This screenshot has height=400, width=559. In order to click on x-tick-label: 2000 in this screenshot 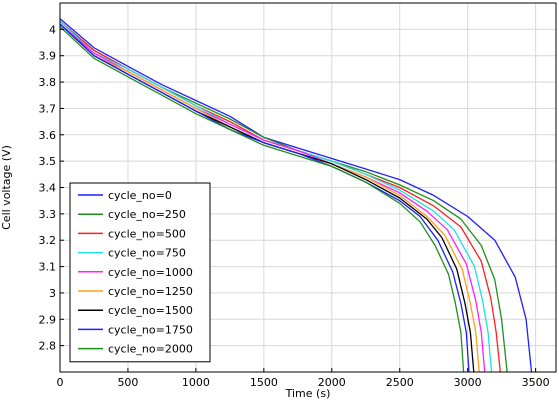, I will do `click(332, 382)`.